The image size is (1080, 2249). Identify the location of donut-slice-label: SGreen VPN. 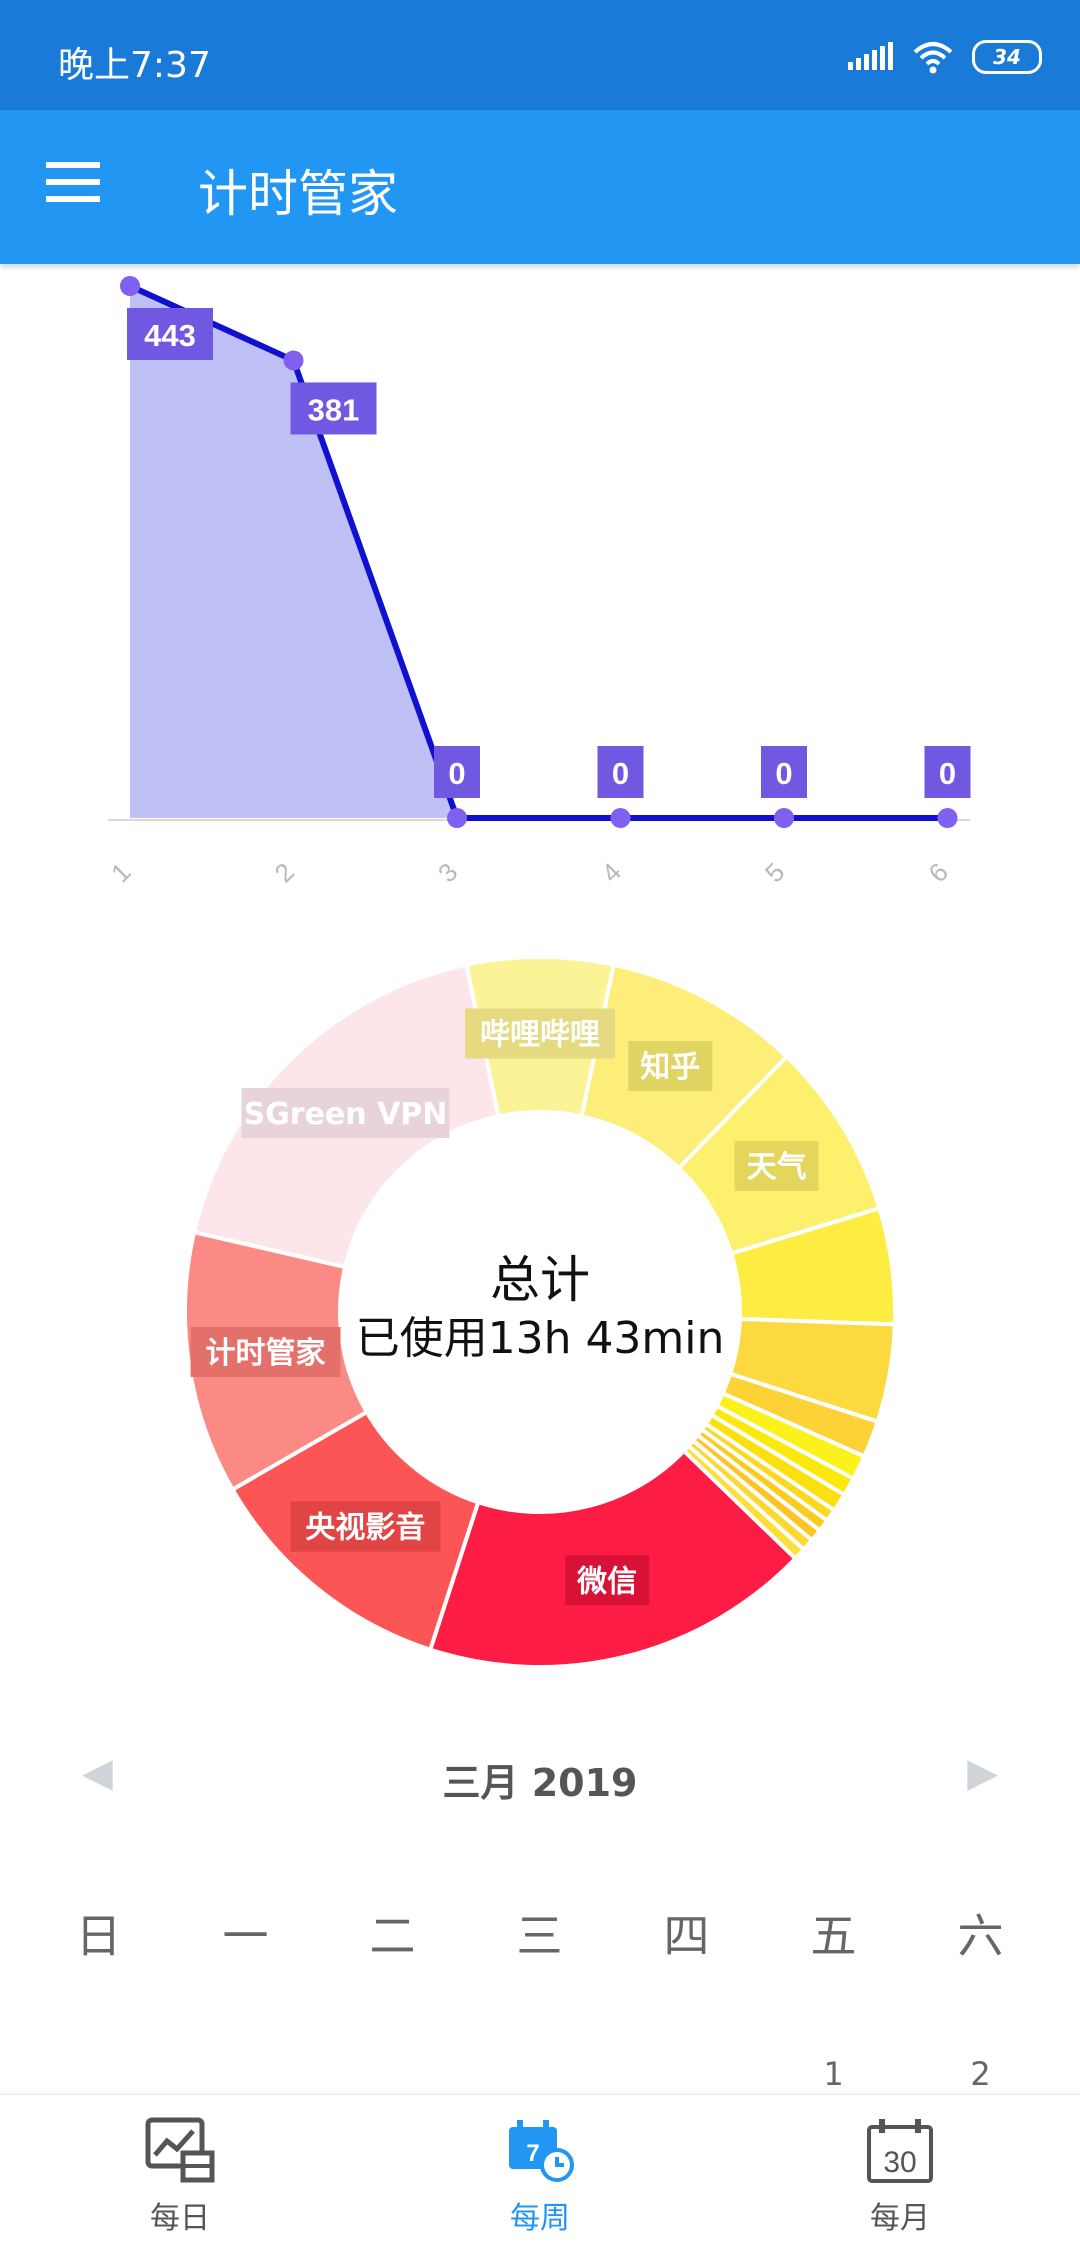
(346, 1114).